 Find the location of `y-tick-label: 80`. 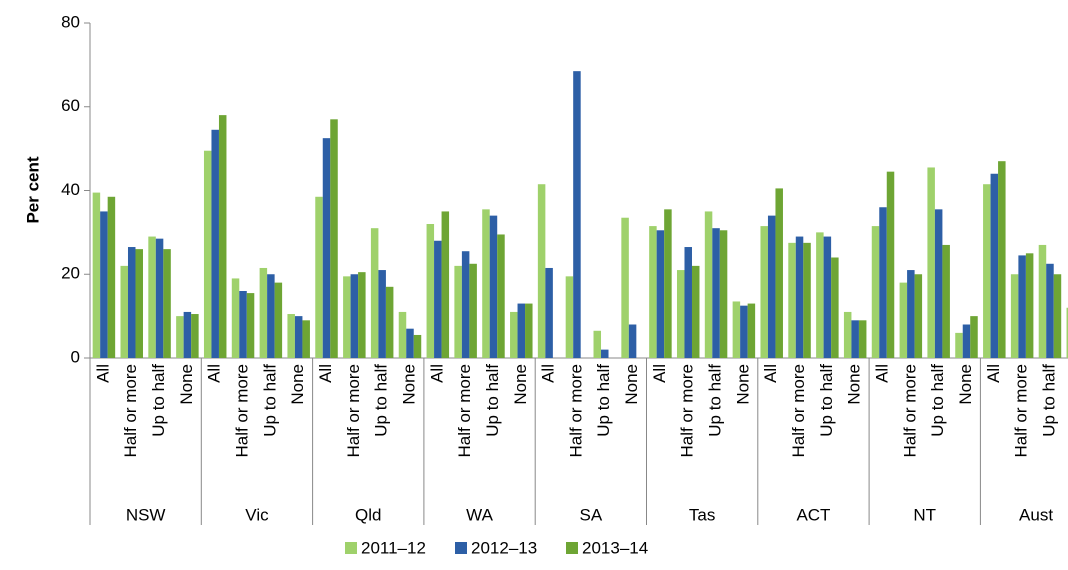

y-tick-label: 80 is located at coordinates (70, 21).